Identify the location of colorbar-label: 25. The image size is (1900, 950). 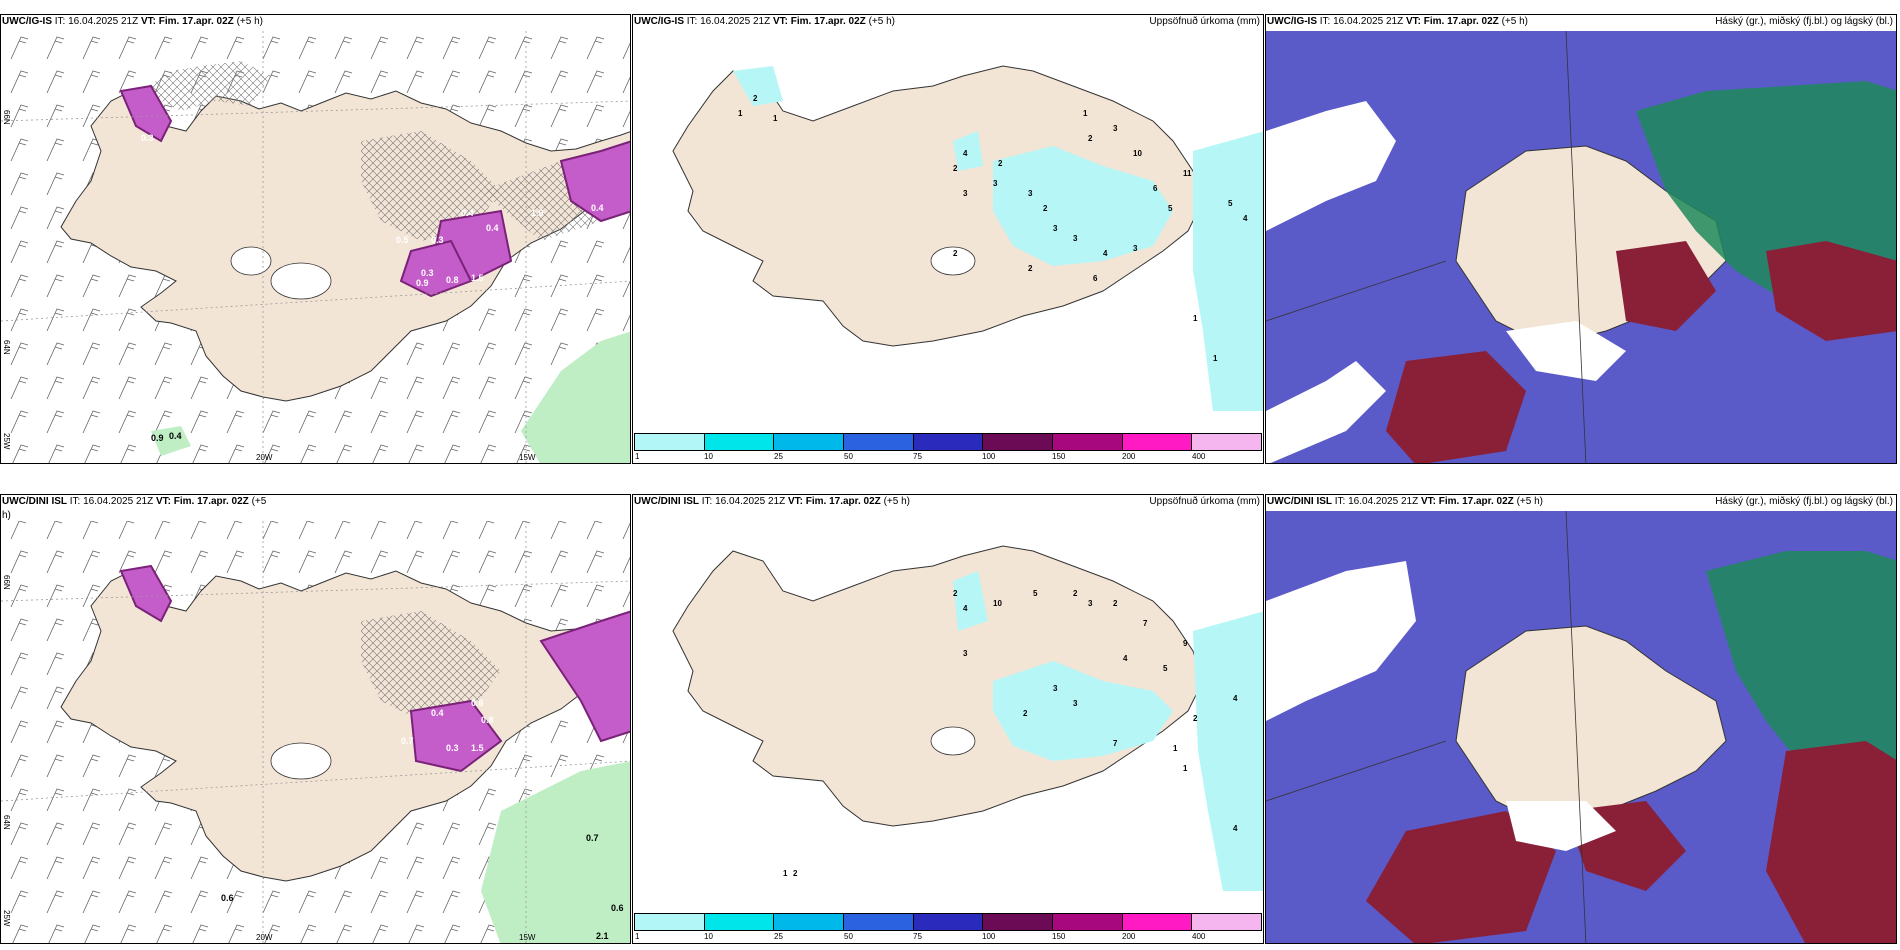
(778, 936).